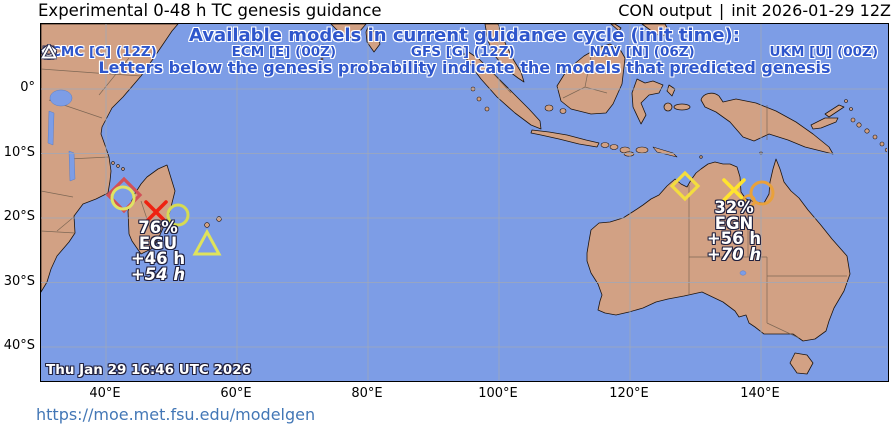  I want to click on source-url-link: https://moe.met.fsu.edu/modelgen, so click(176, 414).